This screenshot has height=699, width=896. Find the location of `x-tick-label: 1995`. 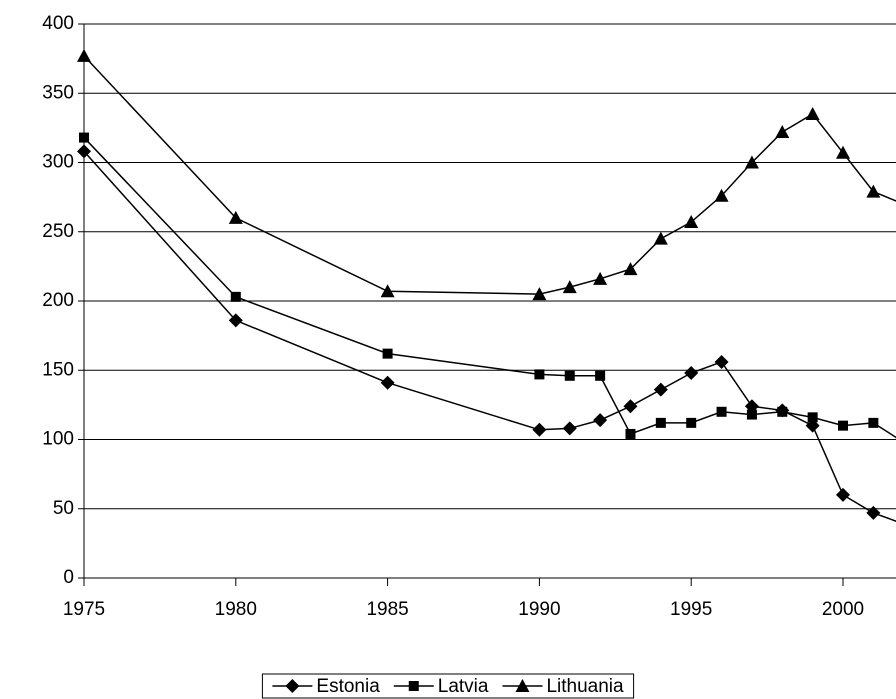

x-tick-label: 1995 is located at coordinates (691, 609).